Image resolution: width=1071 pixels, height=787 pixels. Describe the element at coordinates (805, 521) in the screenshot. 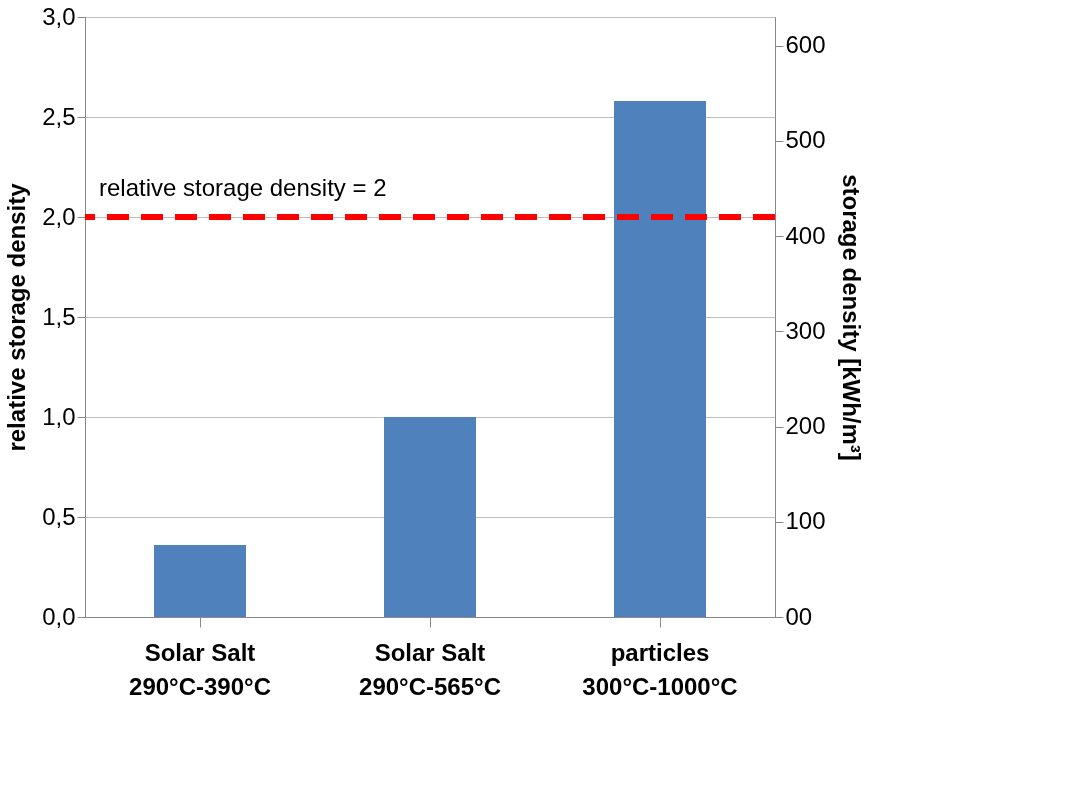

I see `y2-tick-label: 100` at that location.